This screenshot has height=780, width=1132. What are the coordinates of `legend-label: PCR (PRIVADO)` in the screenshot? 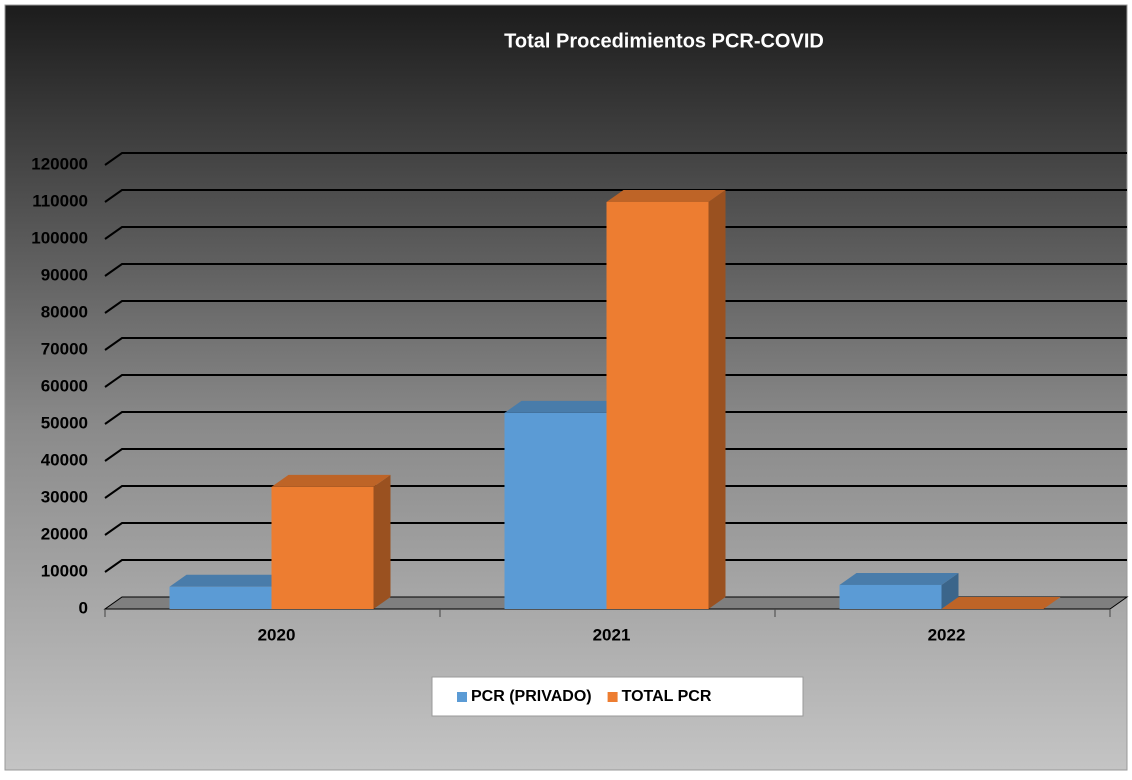 It's located at (531, 696).